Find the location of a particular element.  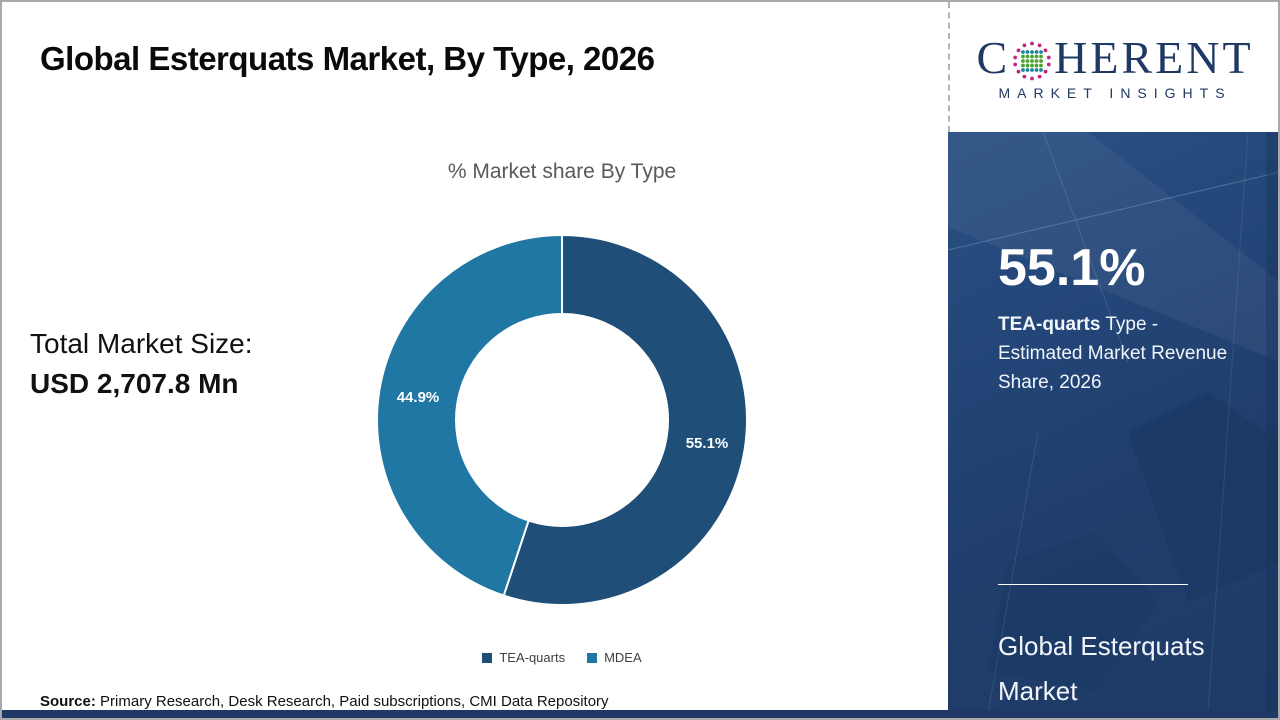

source-label: Source: is located at coordinates (68, 701).